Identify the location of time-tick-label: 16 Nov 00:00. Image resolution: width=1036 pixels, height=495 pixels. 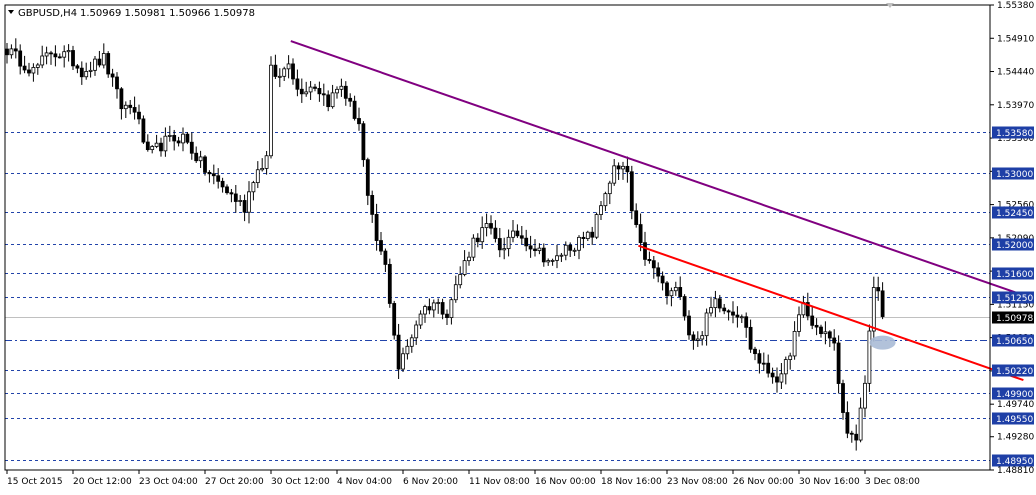
(565, 482).